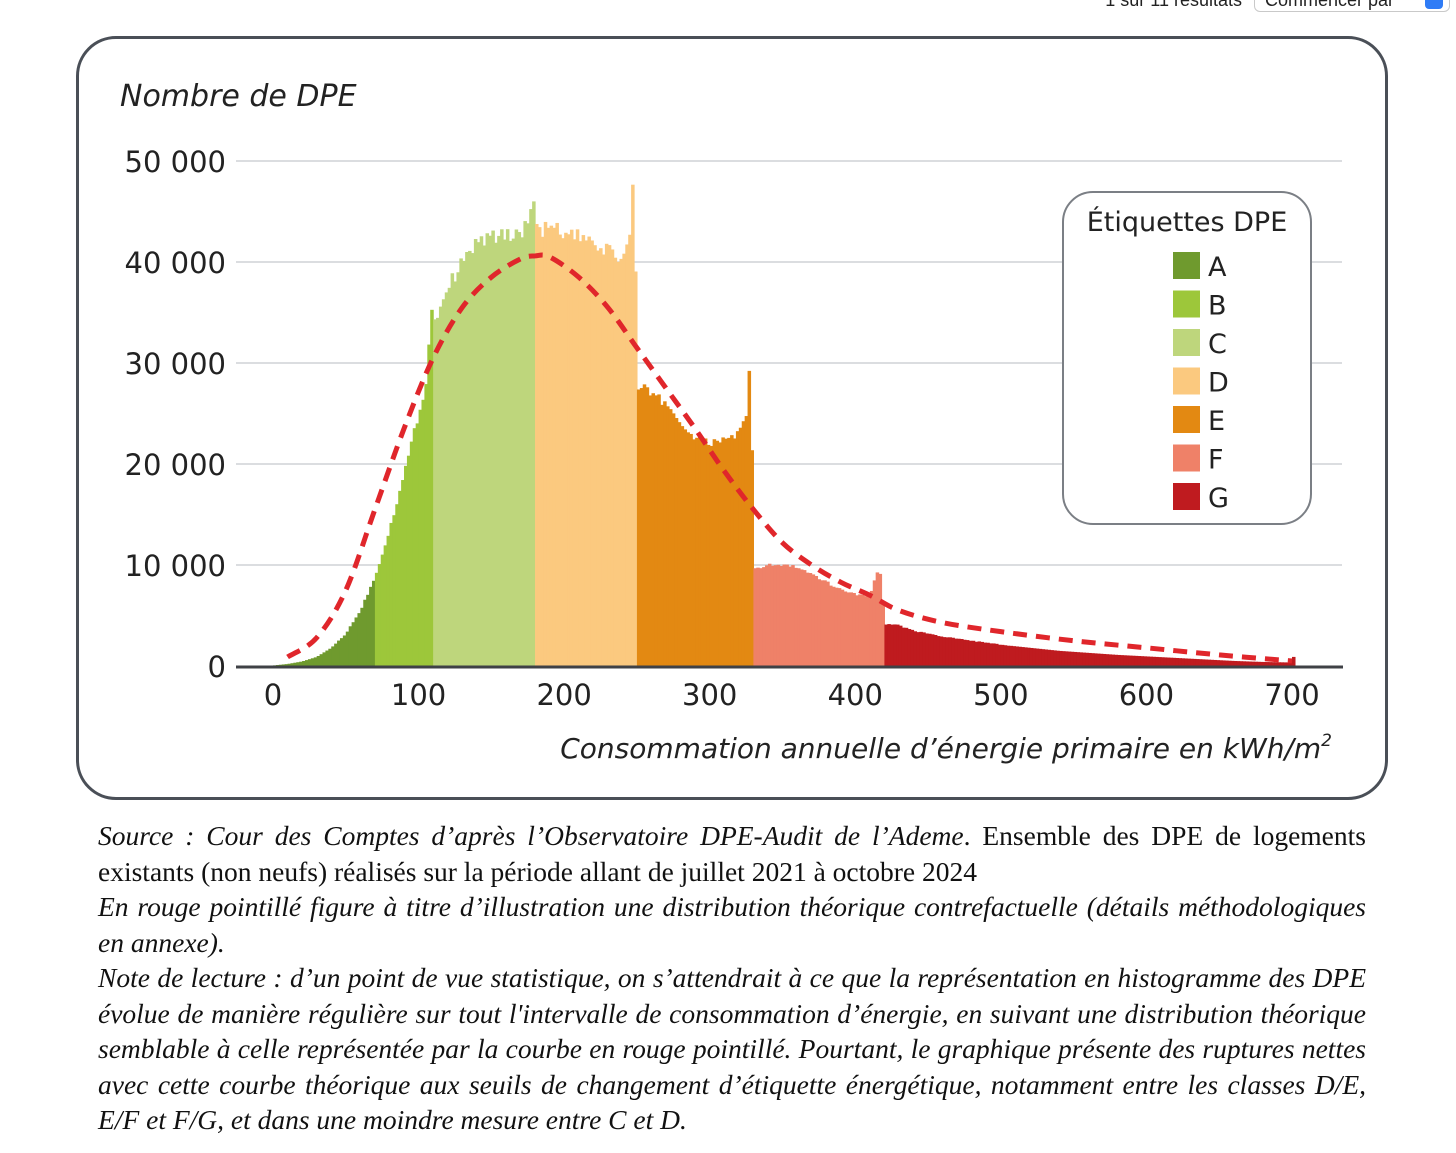 The width and height of the screenshot is (1456, 1153). Describe the element at coordinates (1216, 460) in the screenshot. I see `legend-label-f: F` at that location.